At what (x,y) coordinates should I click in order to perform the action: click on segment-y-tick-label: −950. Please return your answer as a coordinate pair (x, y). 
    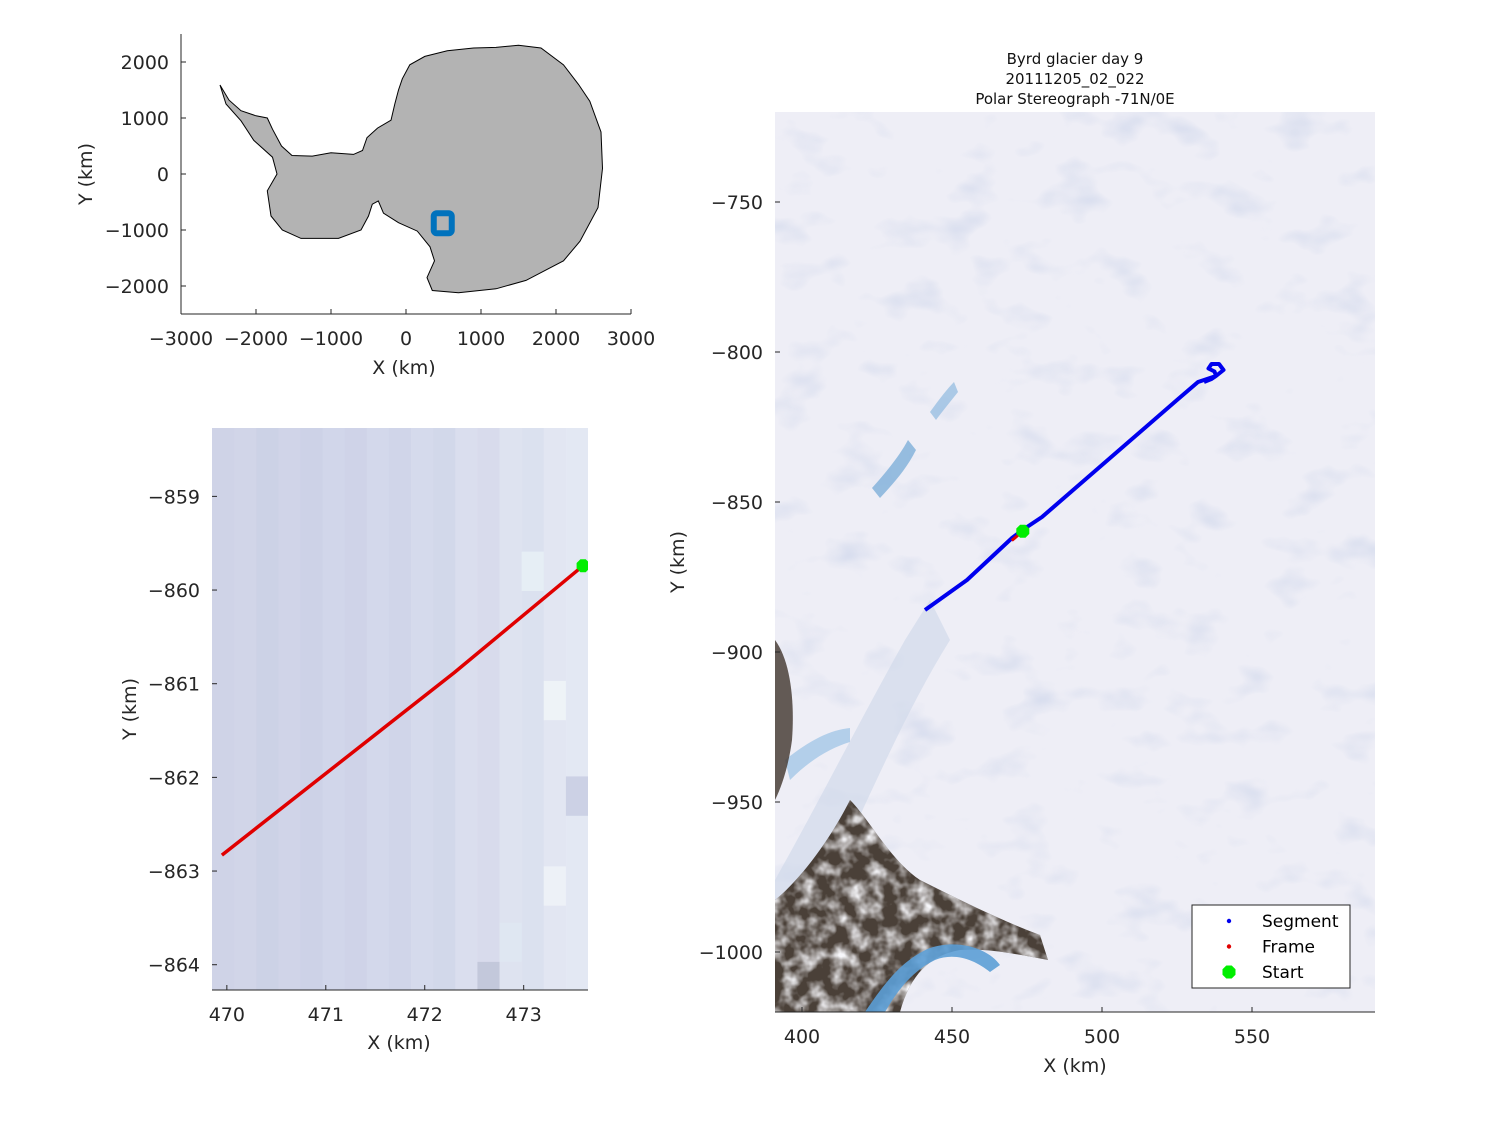
    Looking at the image, I should click on (737, 803).